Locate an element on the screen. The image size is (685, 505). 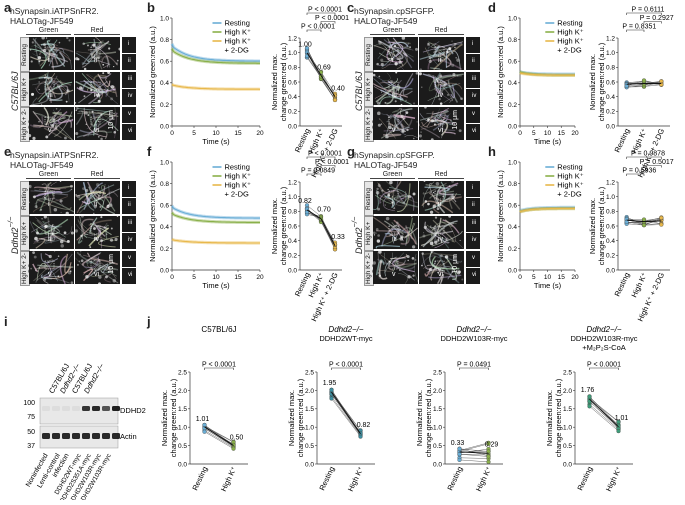
roi-label: v is located at coordinates (50, 274).